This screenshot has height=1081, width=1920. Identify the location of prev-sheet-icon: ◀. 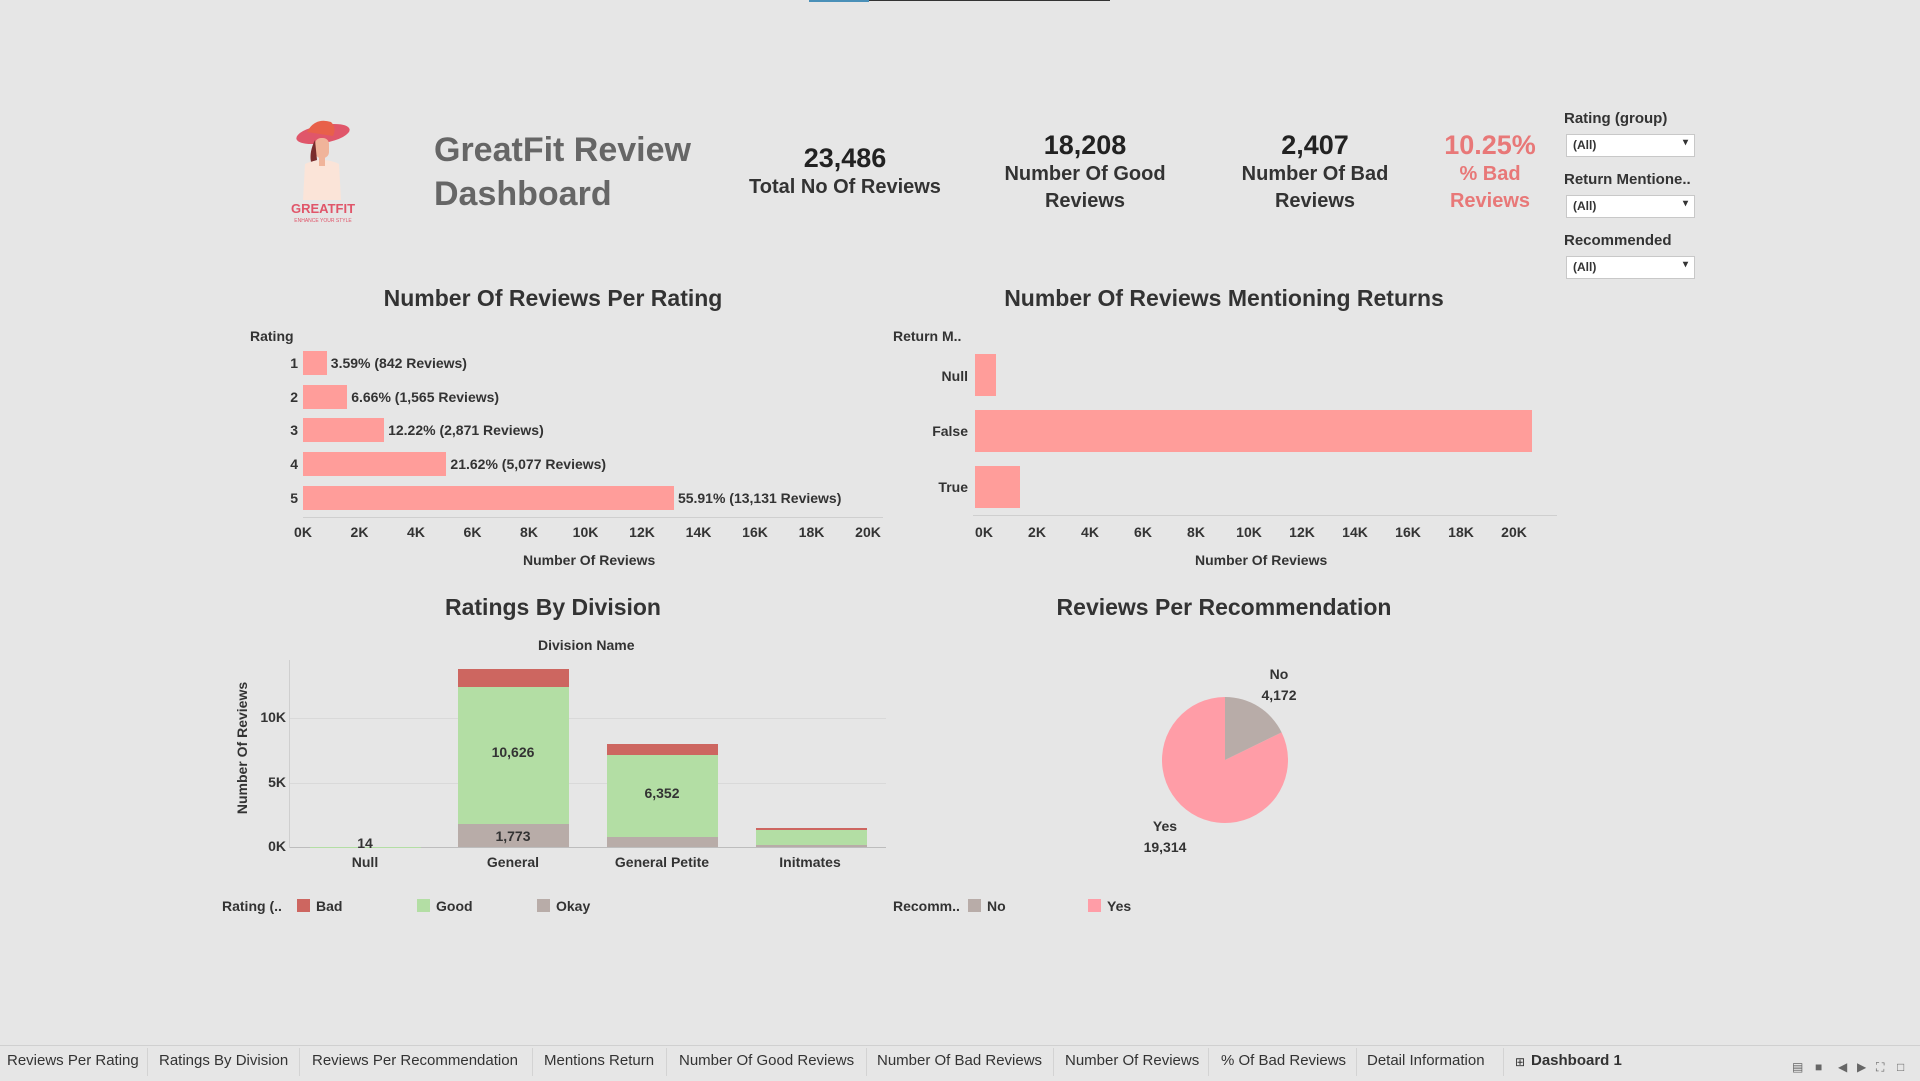
(1842, 1067).